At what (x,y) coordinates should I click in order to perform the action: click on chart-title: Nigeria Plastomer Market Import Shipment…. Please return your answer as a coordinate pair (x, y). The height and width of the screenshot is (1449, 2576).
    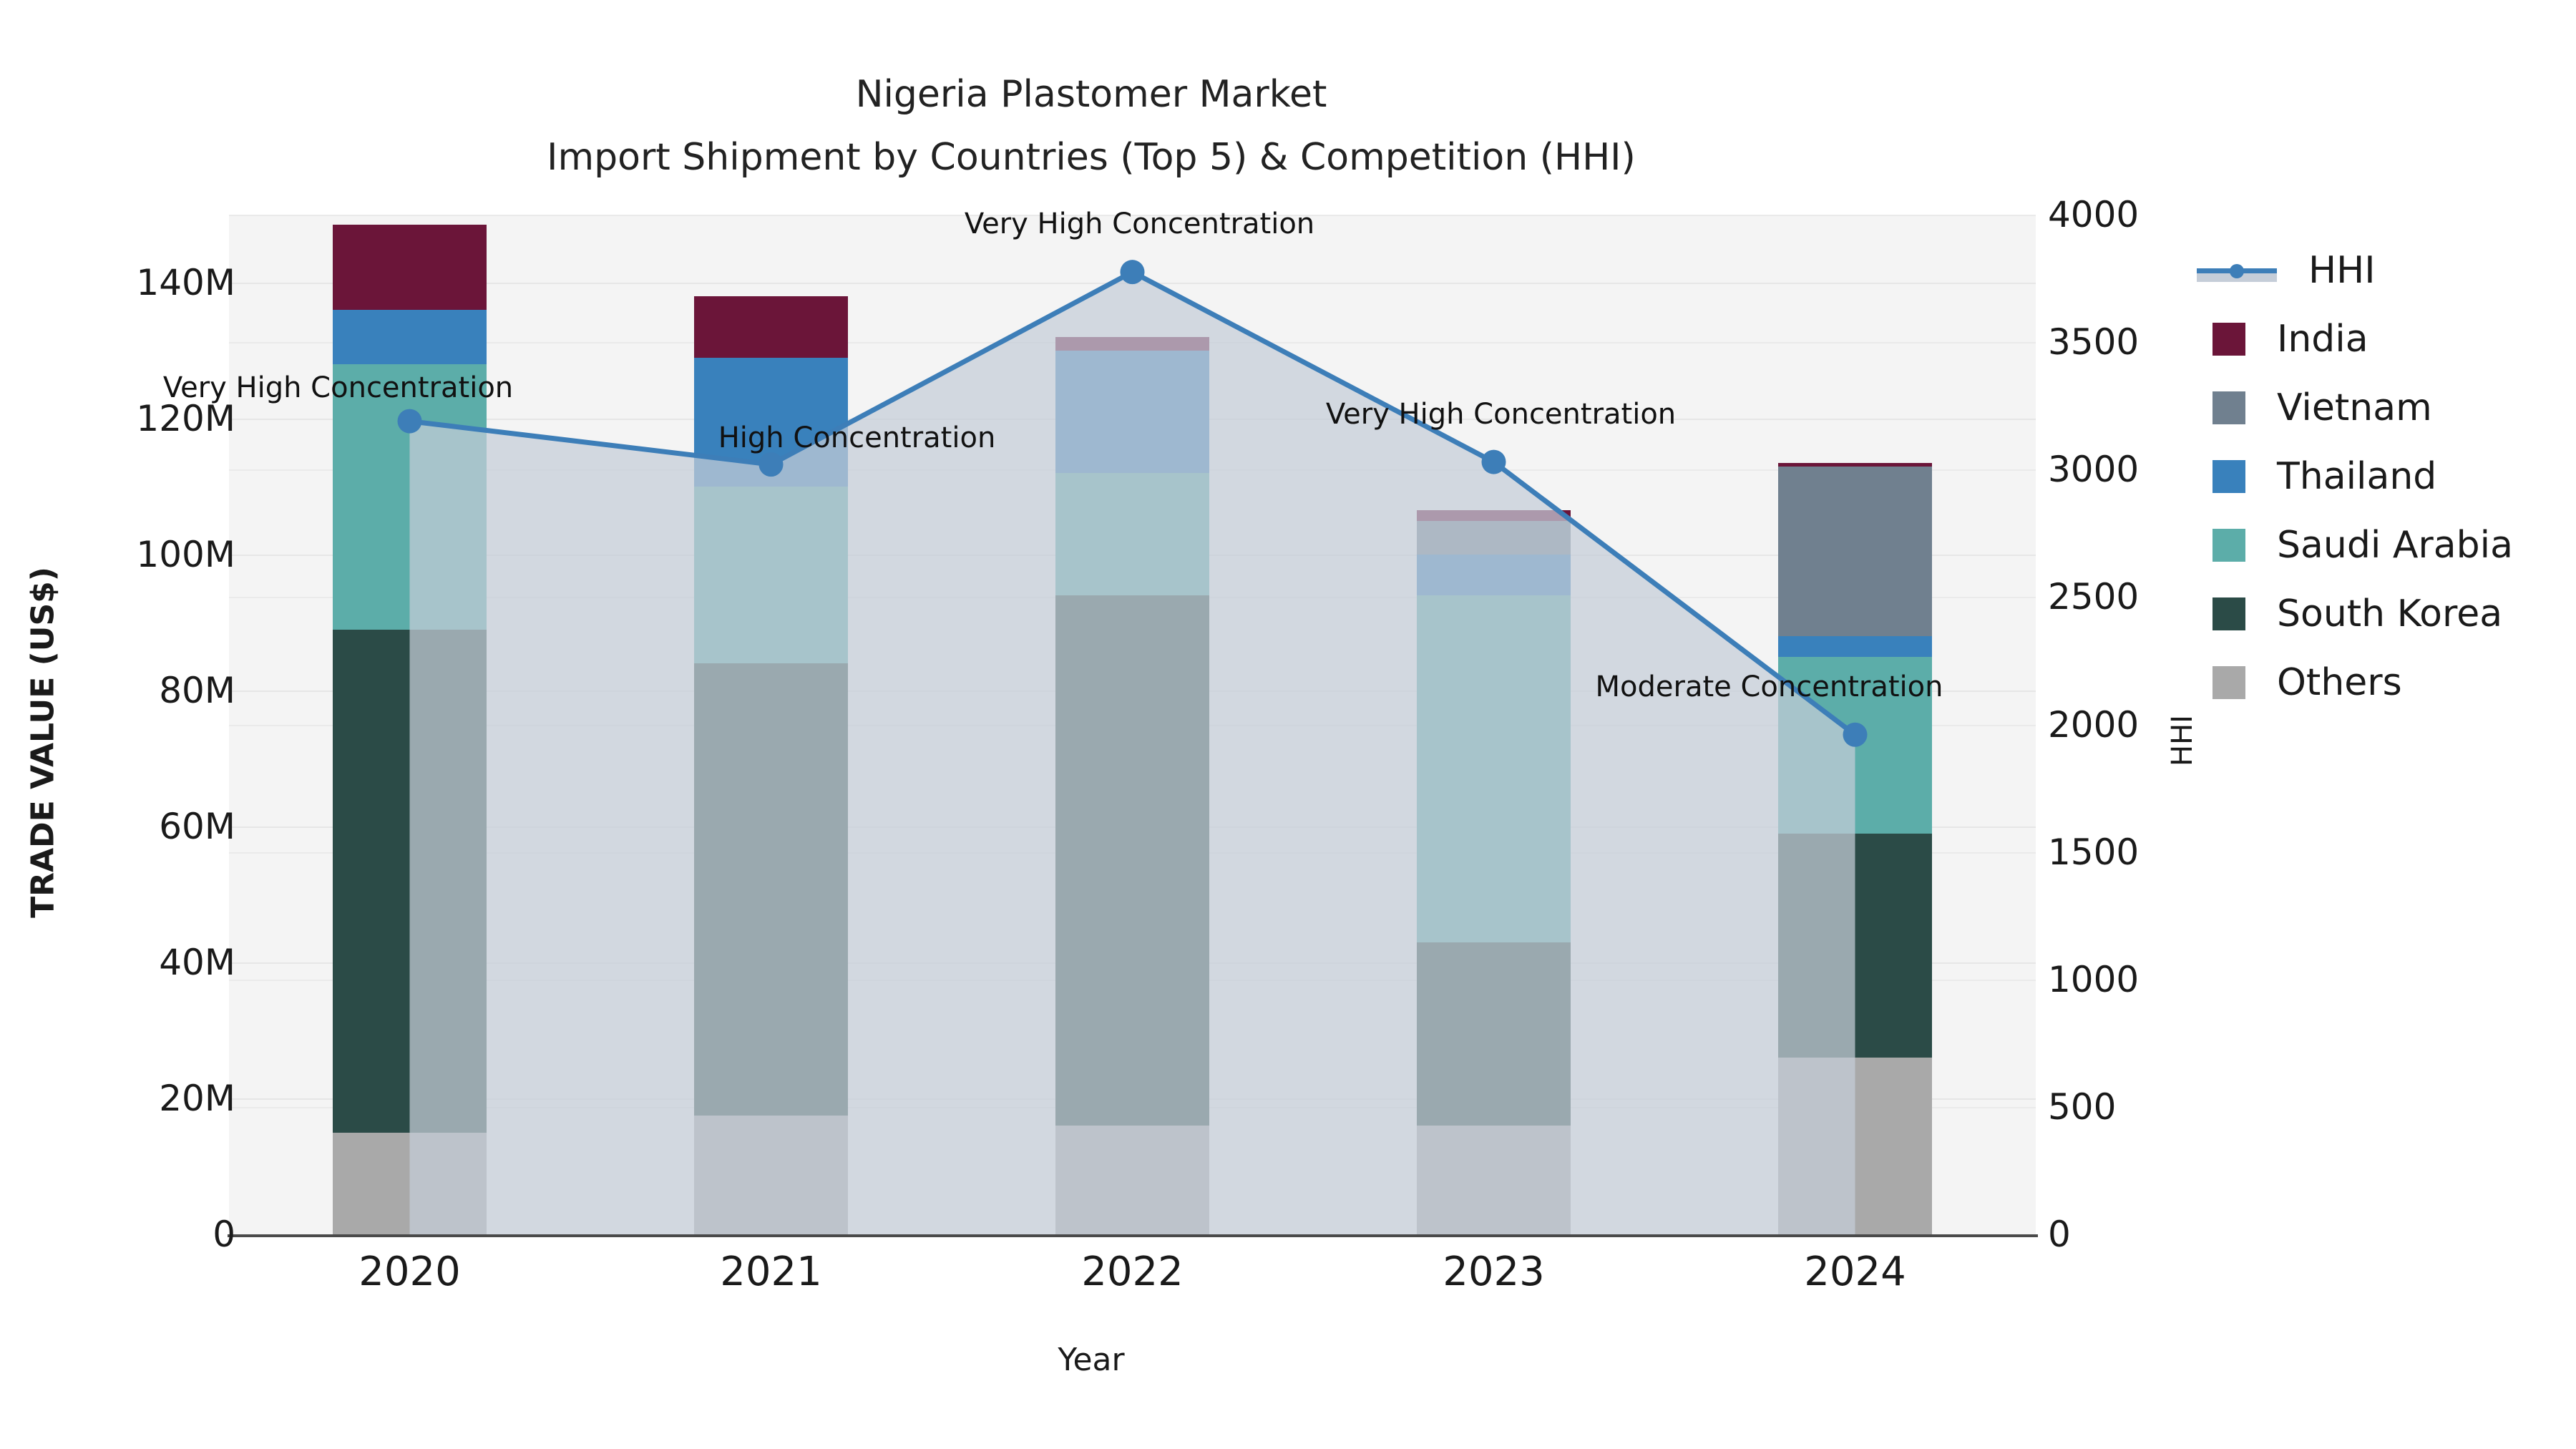
    Looking at the image, I should click on (1091, 126).